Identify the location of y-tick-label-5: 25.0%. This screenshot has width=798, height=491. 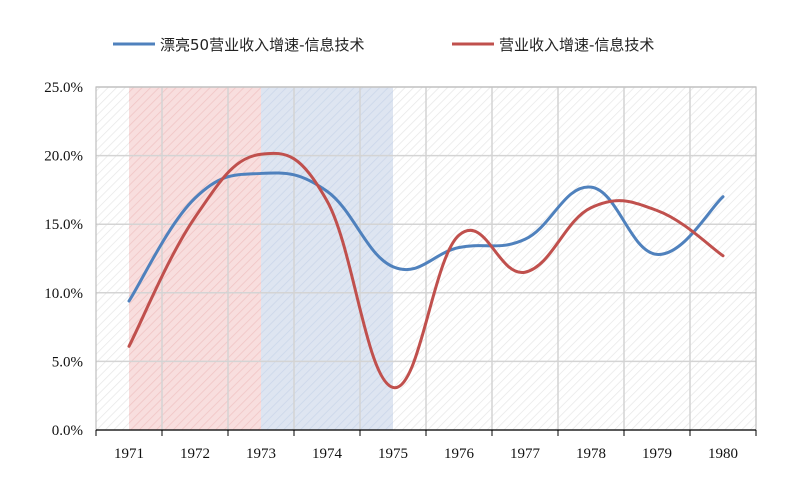
(63, 88).